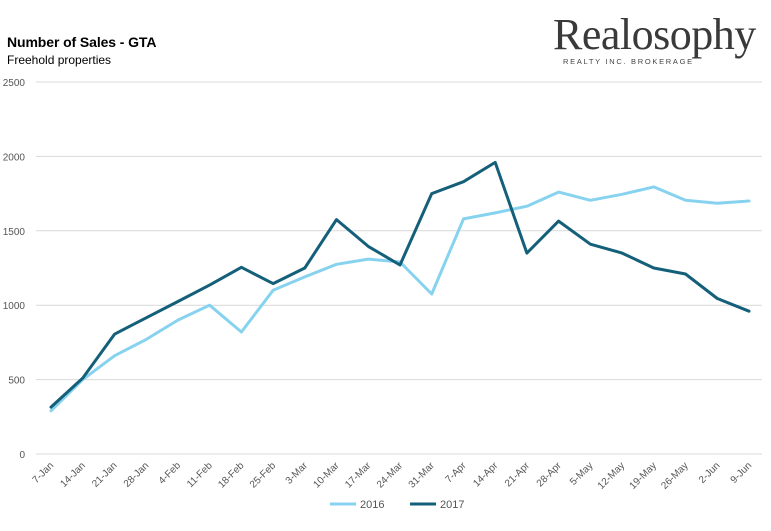 The image size is (771, 531). I want to click on x-tick-label: 10-Mar, so click(326, 475).